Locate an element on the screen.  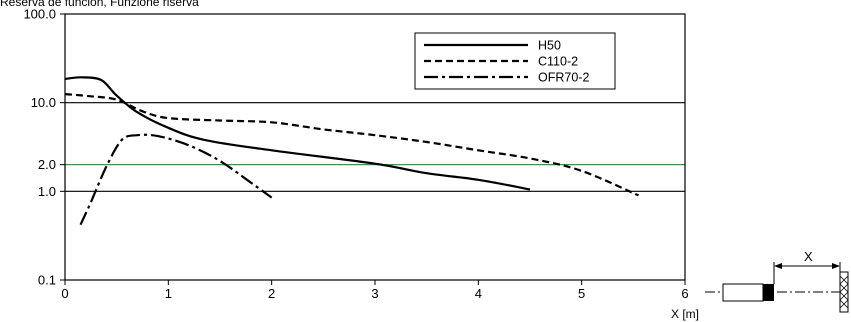
sensor-body is located at coordinates (743, 292).